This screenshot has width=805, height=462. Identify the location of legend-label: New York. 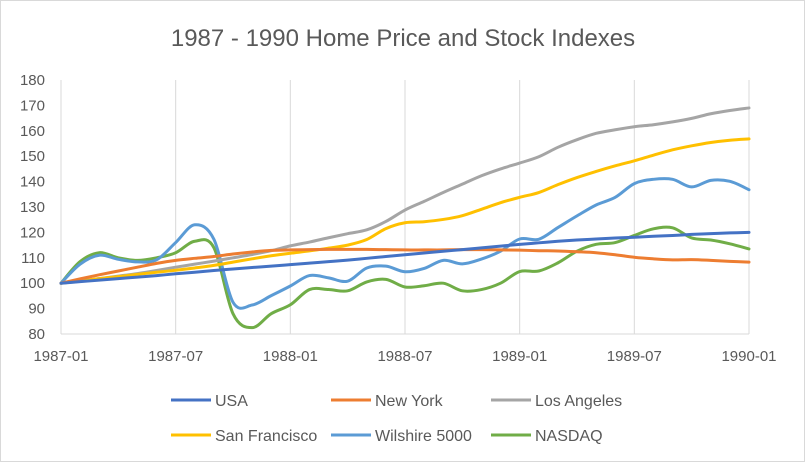
(409, 401).